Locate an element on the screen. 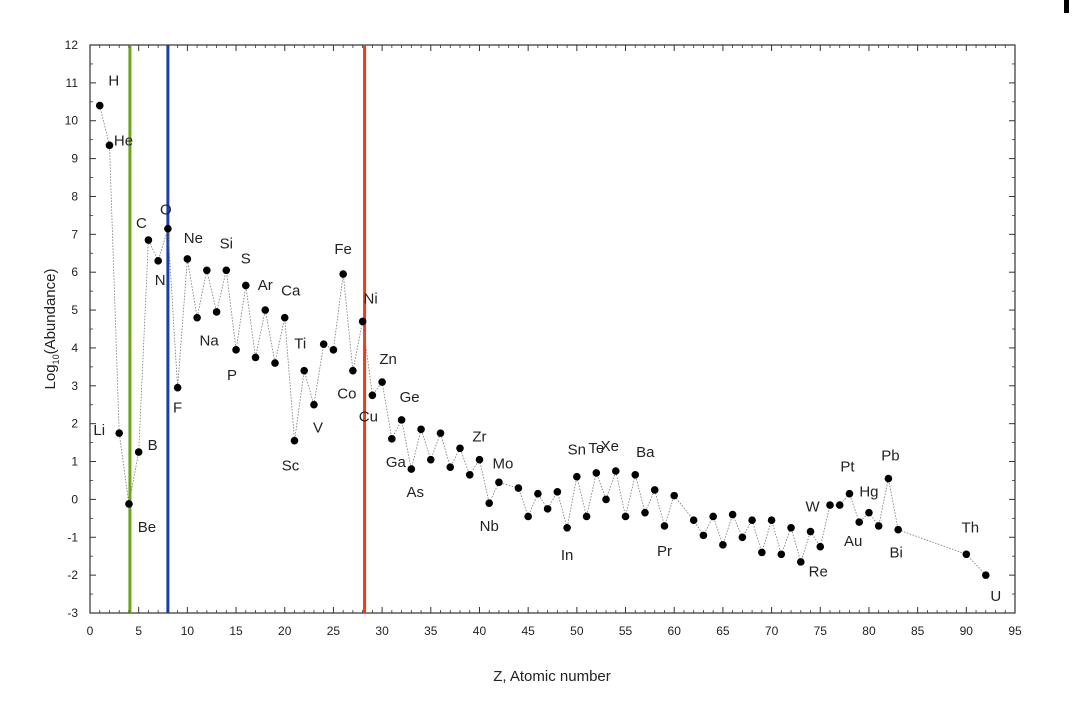 This screenshot has height=709, width=1075. element-label-cu: Cu is located at coordinates (368, 416).